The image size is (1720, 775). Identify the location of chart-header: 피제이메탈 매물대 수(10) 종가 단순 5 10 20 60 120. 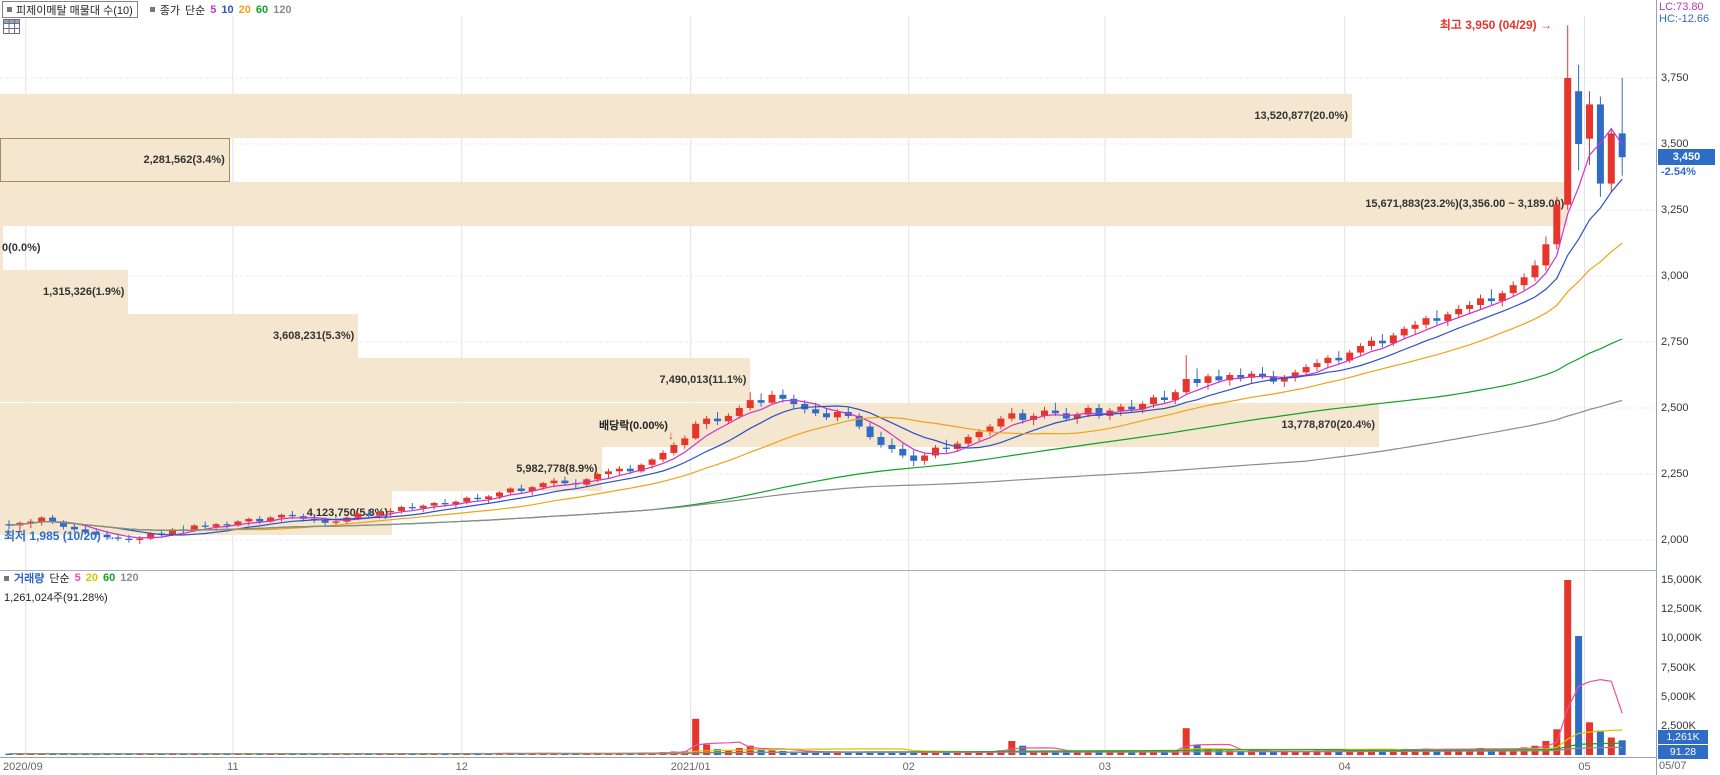
(147, 9).